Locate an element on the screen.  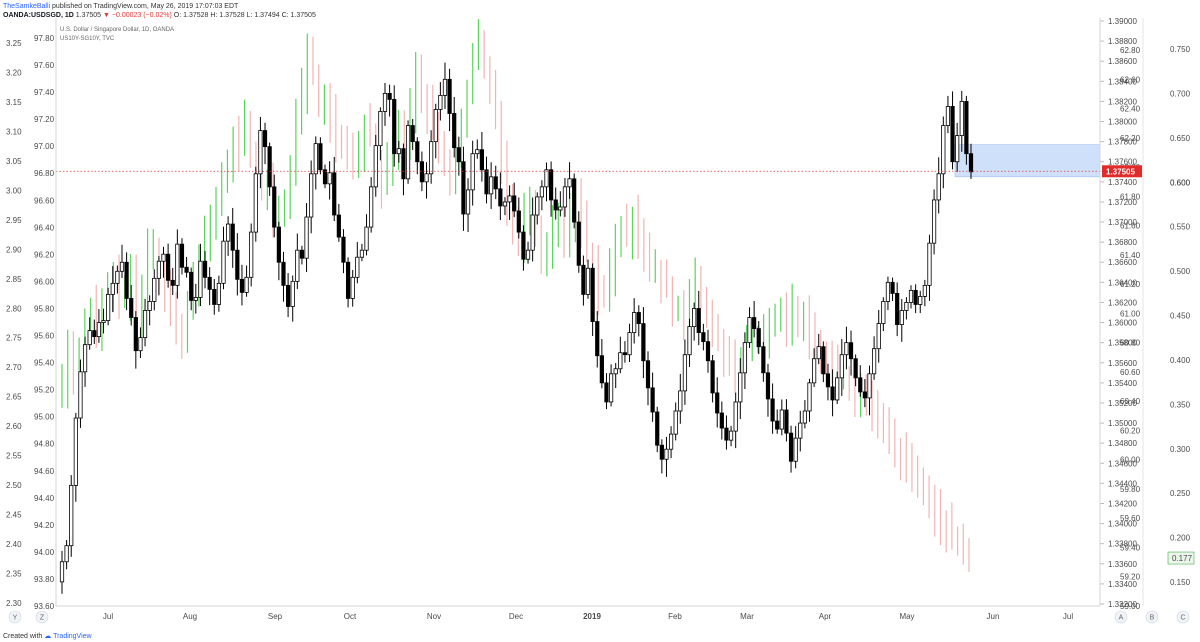
right-price-tick: 1.35800 is located at coordinates (1122, 343).